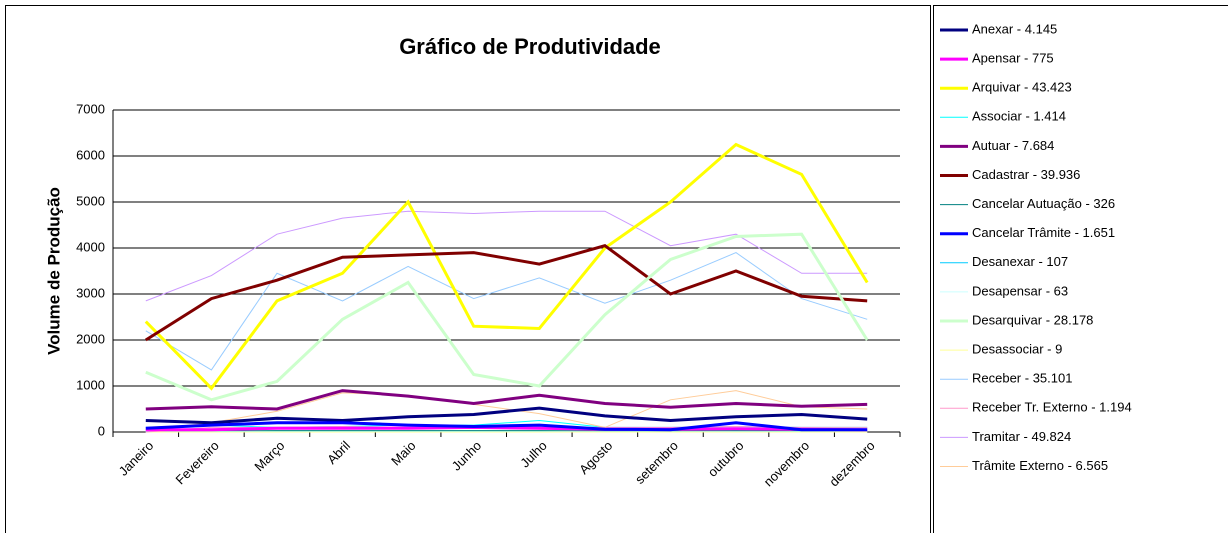 The image size is (1228, 533). What do you see at coordinates (90, 292) in the screenshot?
I see `y-tick-label: 3000` at bounding box center [90, 292].